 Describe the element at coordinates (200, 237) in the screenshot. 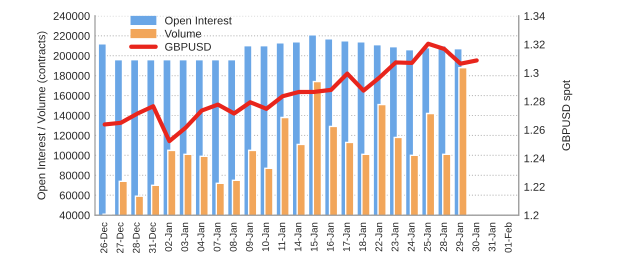

I see `x-tick-label: 04-Jan` at that location.